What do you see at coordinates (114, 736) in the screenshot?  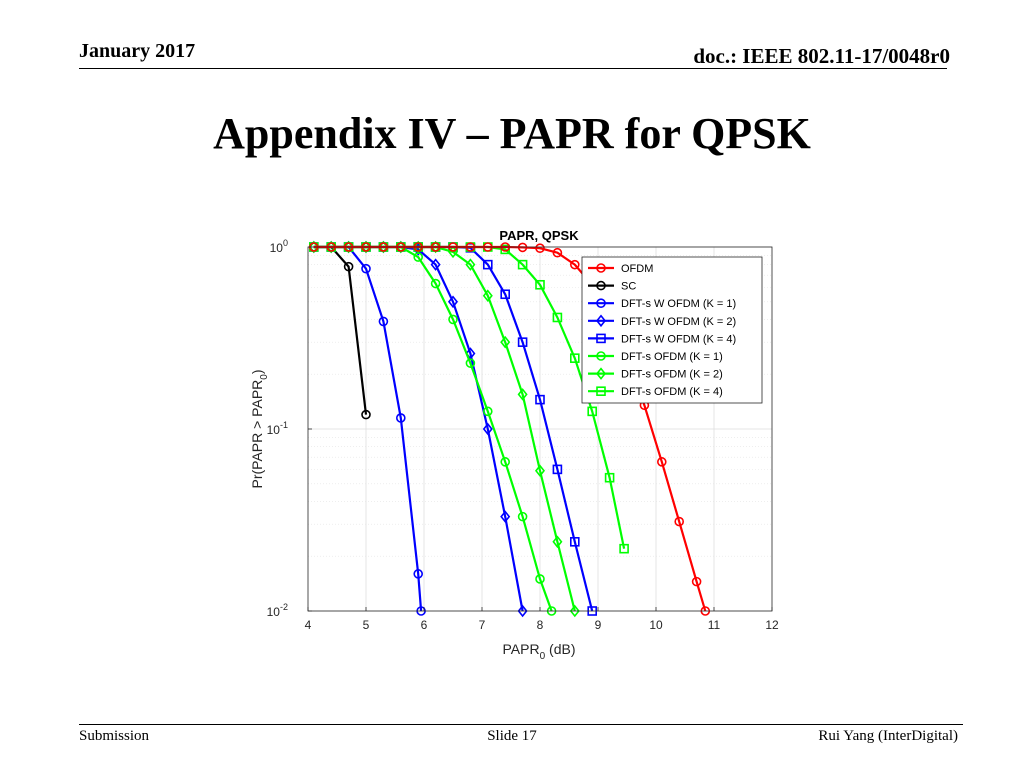 I see `footer-submission: Submission` at bounding box center [114, 736].